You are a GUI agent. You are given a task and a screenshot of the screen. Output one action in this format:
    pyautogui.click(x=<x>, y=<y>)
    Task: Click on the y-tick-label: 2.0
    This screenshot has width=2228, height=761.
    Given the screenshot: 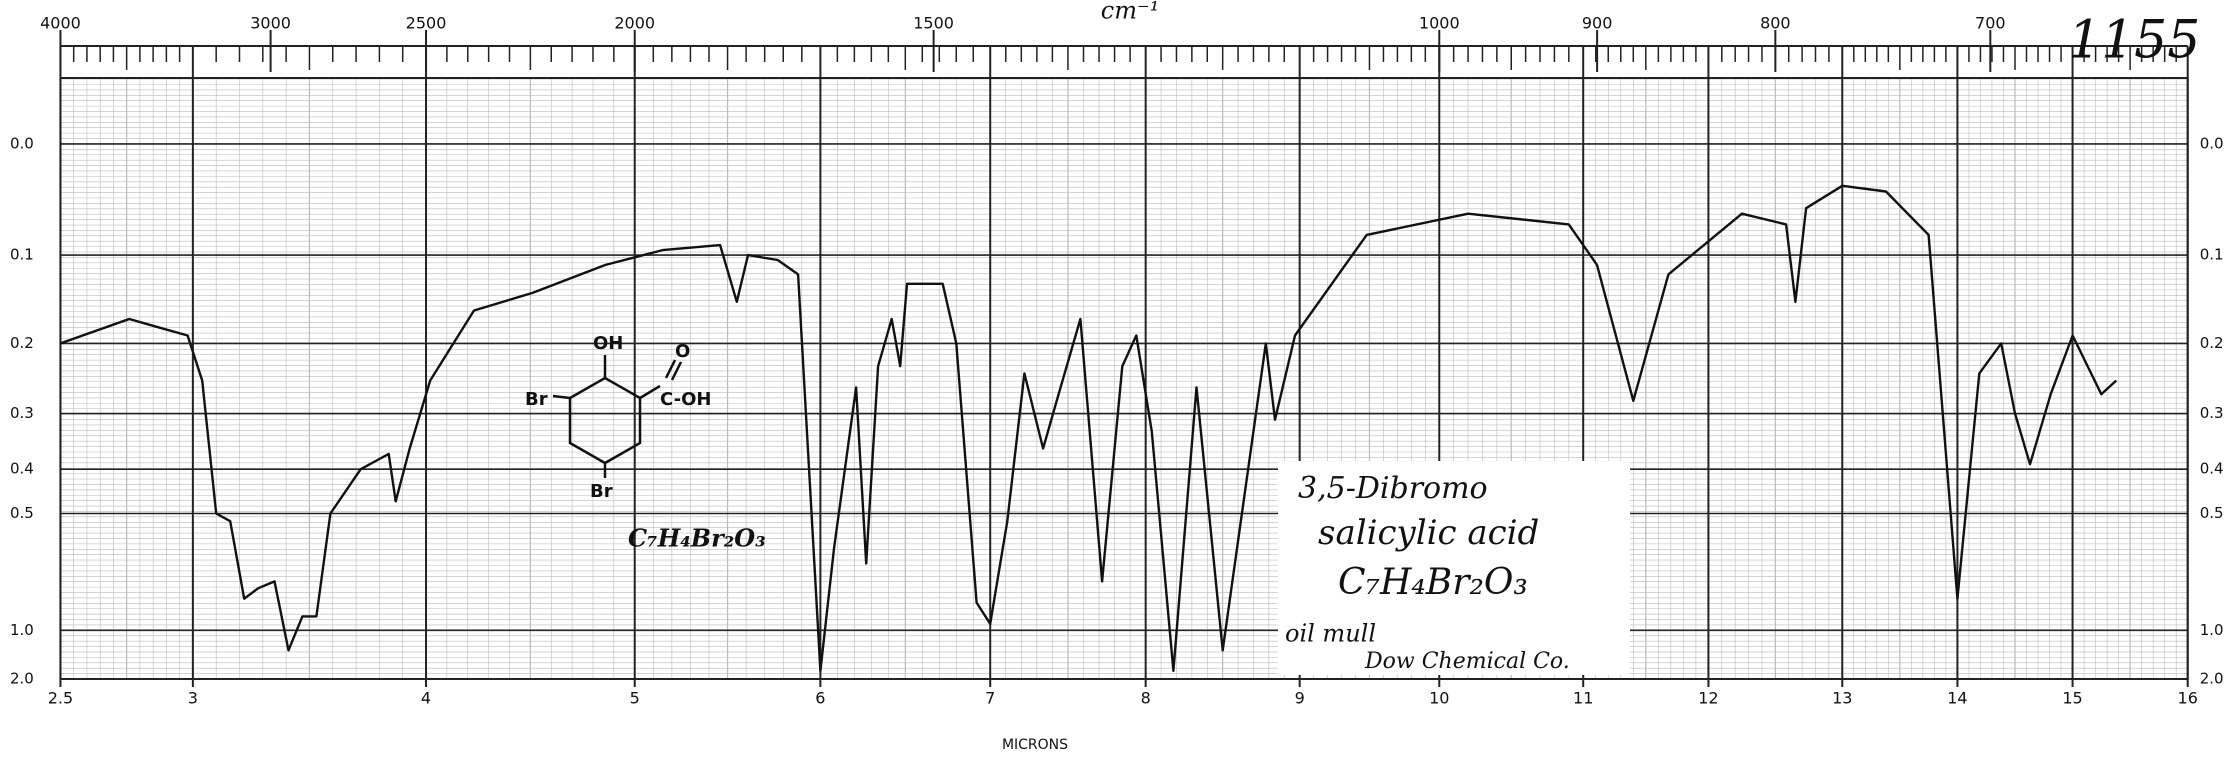 What is the action you would take?
    pyautogui.click(x=22, y=679)
    